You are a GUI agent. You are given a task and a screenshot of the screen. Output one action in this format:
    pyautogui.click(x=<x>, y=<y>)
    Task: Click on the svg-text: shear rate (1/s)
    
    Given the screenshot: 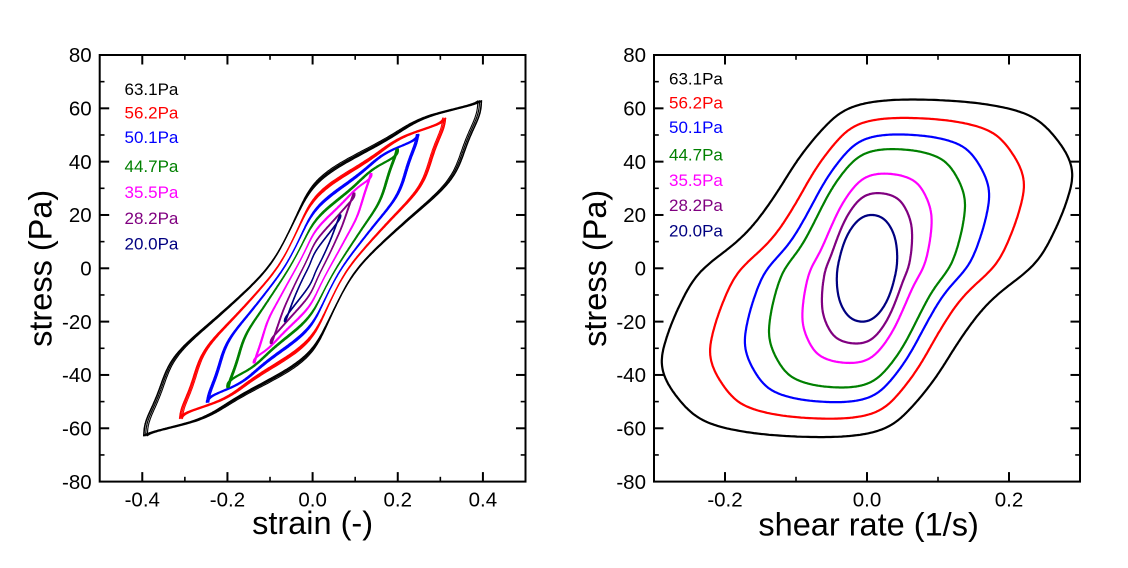 What is the action you would take?
    pyautogui.click(x=868, y=524)
    